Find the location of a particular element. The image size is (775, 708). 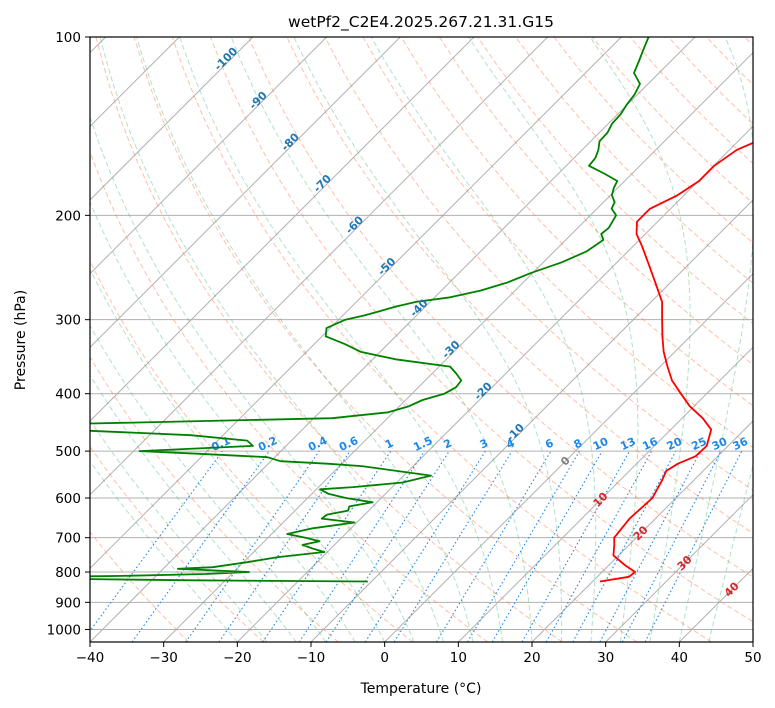

x-axis-label: Temperature (°C) is located at coordinates (421, 689).